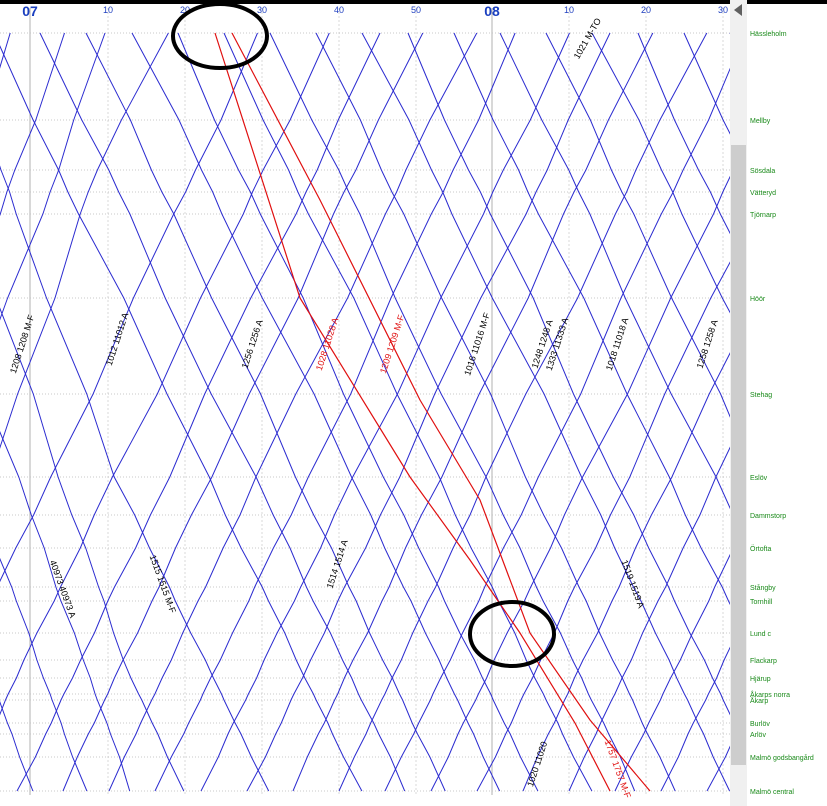 The height and width of the screenshot is (806, 827). Describe the element at coordinates (762, 171) in the screenshot. I see `station-label: Sösdala` at that location.